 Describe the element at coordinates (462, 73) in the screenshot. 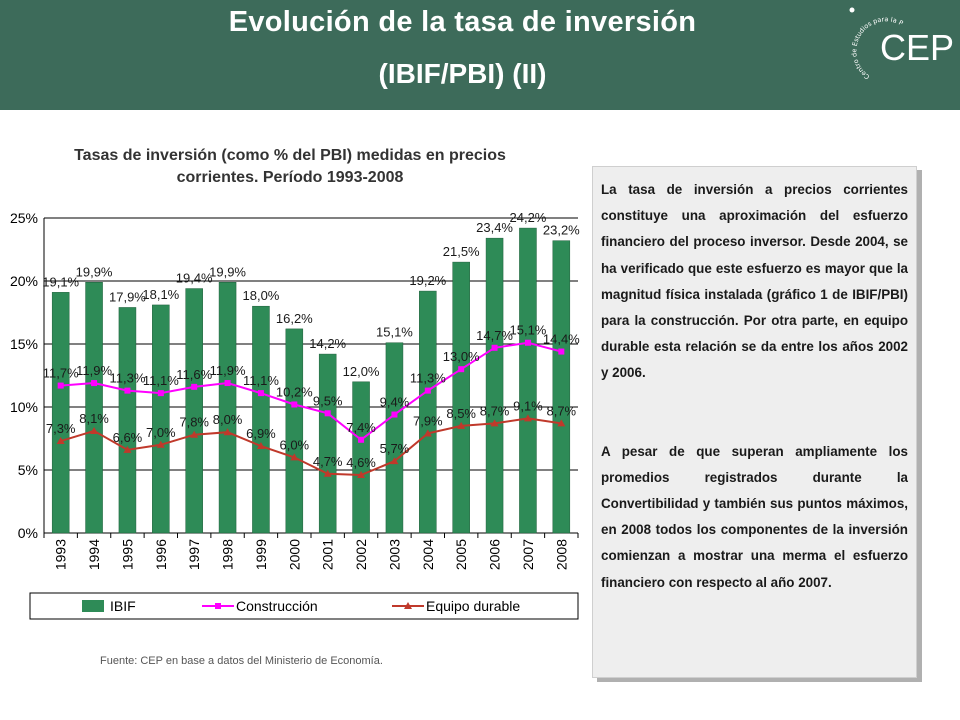

I see `page-subtitle: (IBIF/PBI) (II)` at that location.